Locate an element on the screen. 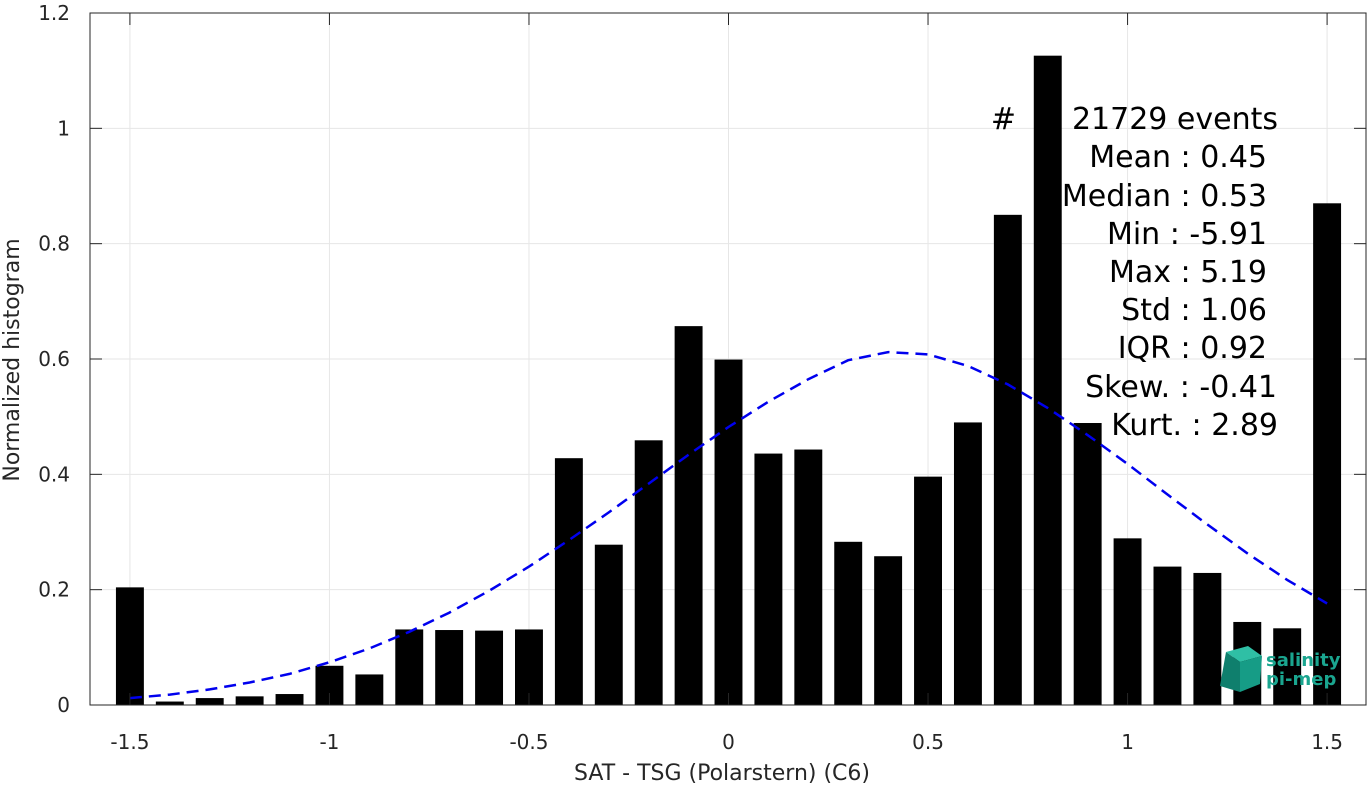 Image resolution: width=1367 pixels, height=785 pixels. stat-mean: Mean : 0.45 is located at coordinates (1178, 157).